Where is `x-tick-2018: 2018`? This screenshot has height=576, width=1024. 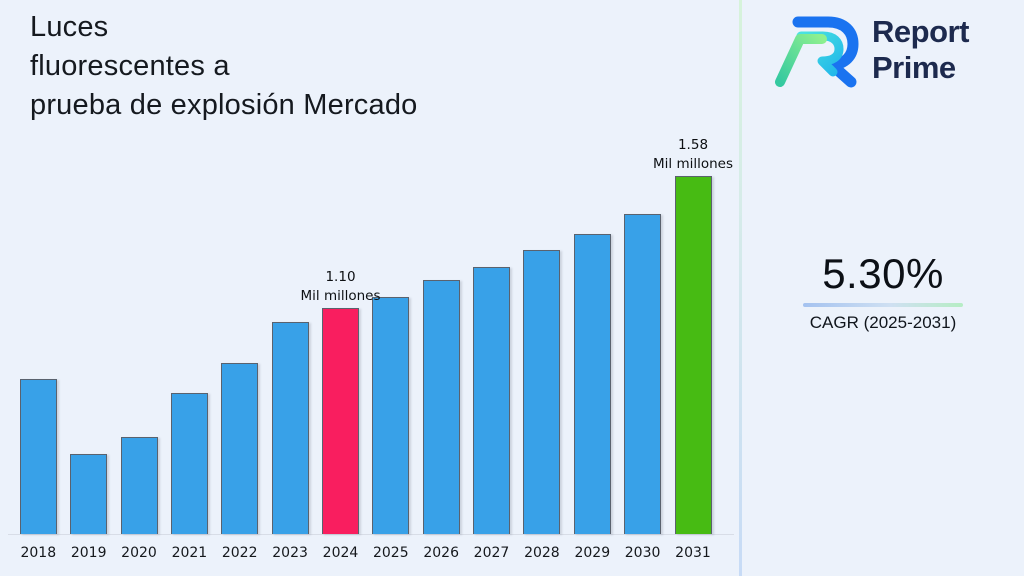
x-tick-2018: 2018 is located at coordinates (38, 553).